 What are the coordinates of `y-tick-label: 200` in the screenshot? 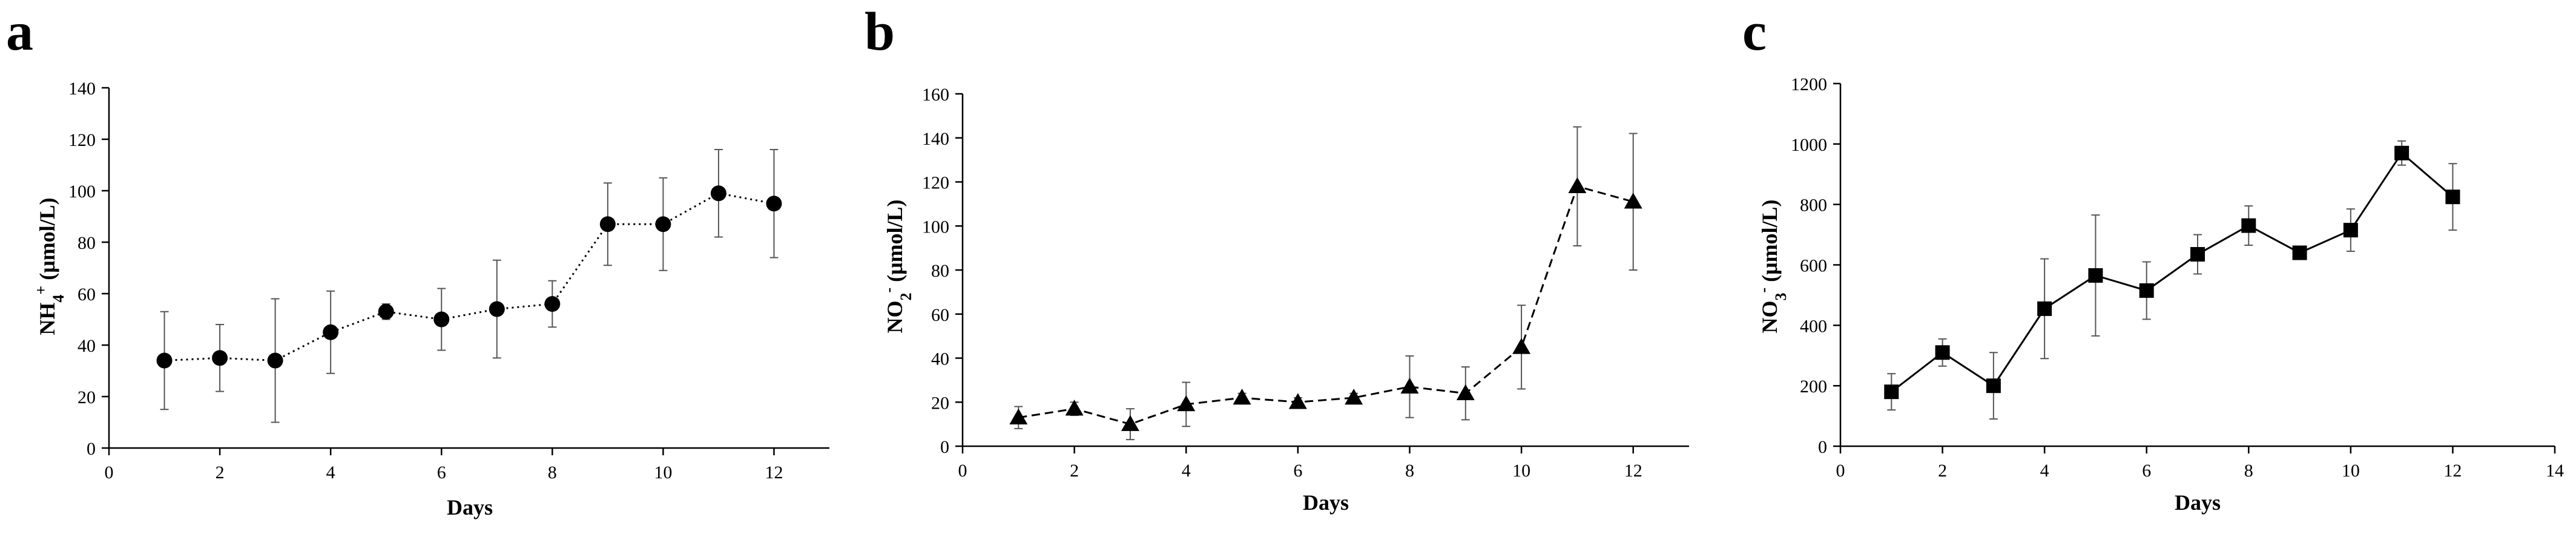 It's located at (1813, 387).